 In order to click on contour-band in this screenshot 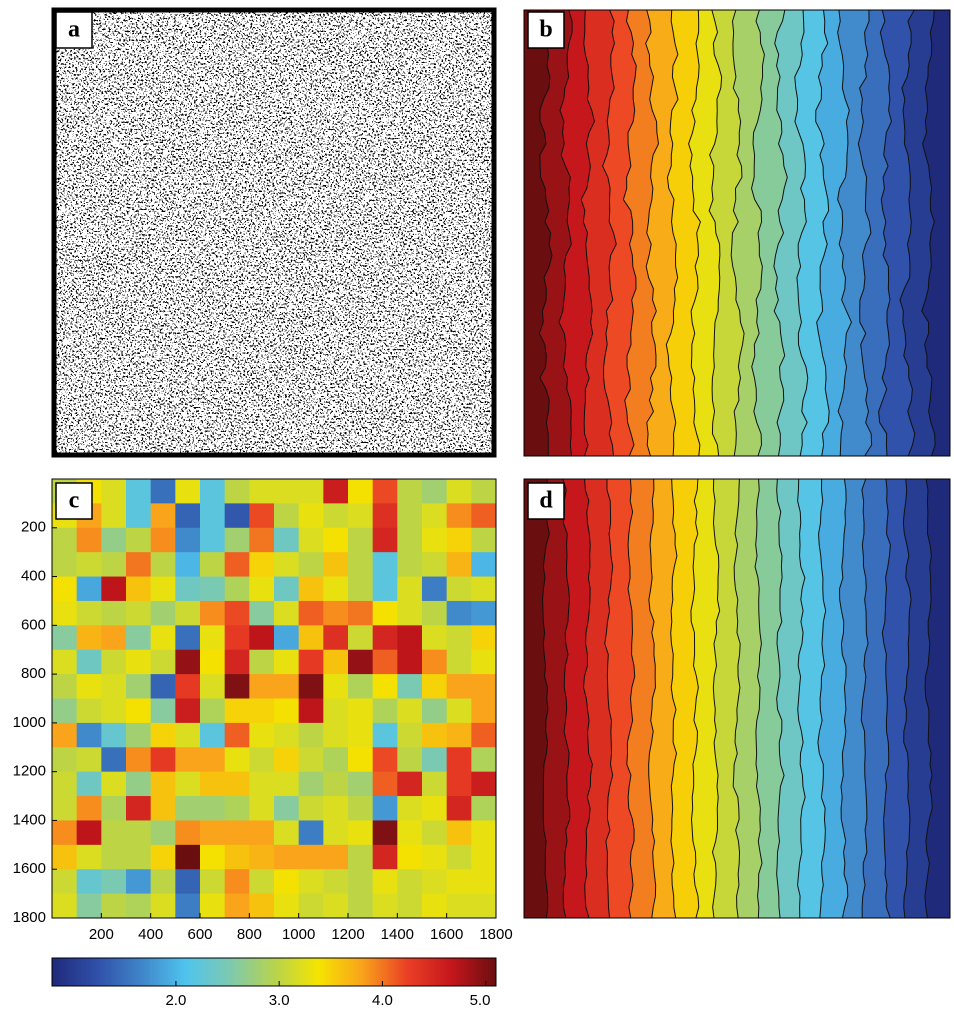, I will do `click(937, 698)`.